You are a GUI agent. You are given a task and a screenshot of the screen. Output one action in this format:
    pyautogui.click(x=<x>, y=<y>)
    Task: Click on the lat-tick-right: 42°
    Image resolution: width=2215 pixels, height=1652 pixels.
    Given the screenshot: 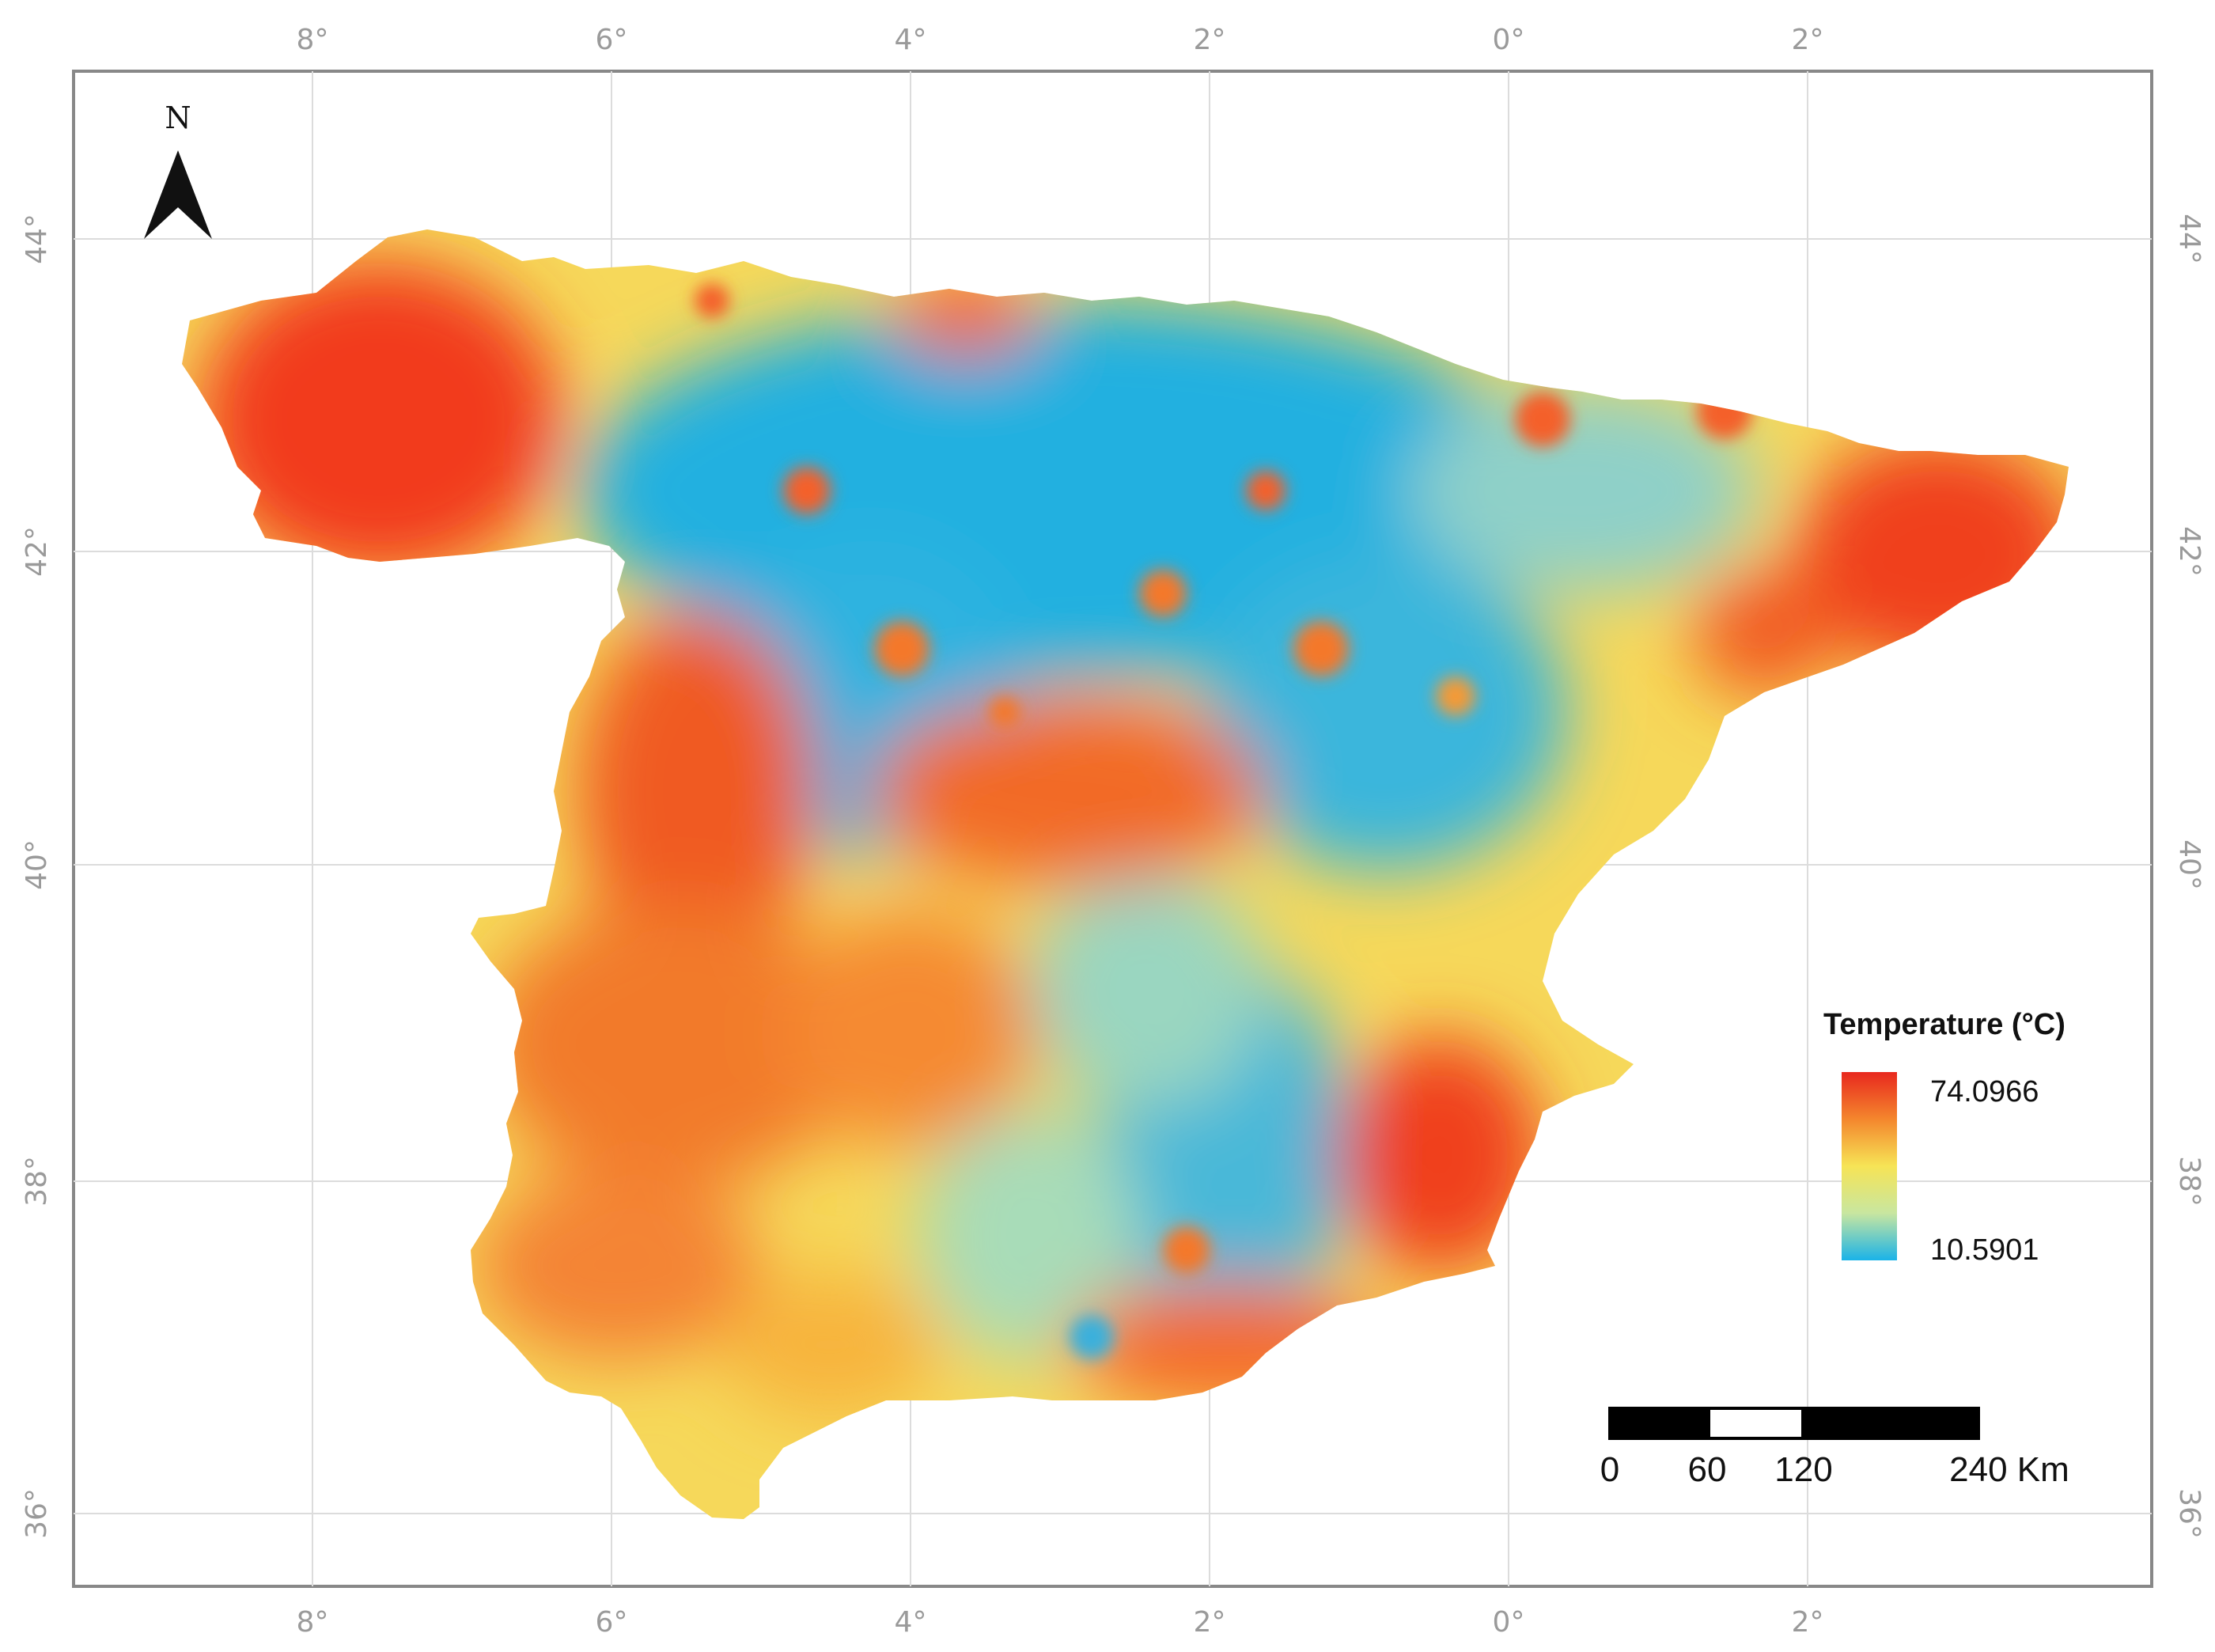 What is the action you would take?
    pyautogui.click(x=2189, y=551)
    